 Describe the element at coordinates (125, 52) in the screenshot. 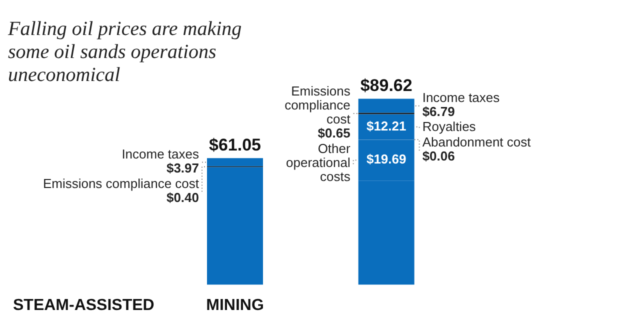

I see `chart-title: Falling oil prices are making some oil sands operations uneconomical` at that location.